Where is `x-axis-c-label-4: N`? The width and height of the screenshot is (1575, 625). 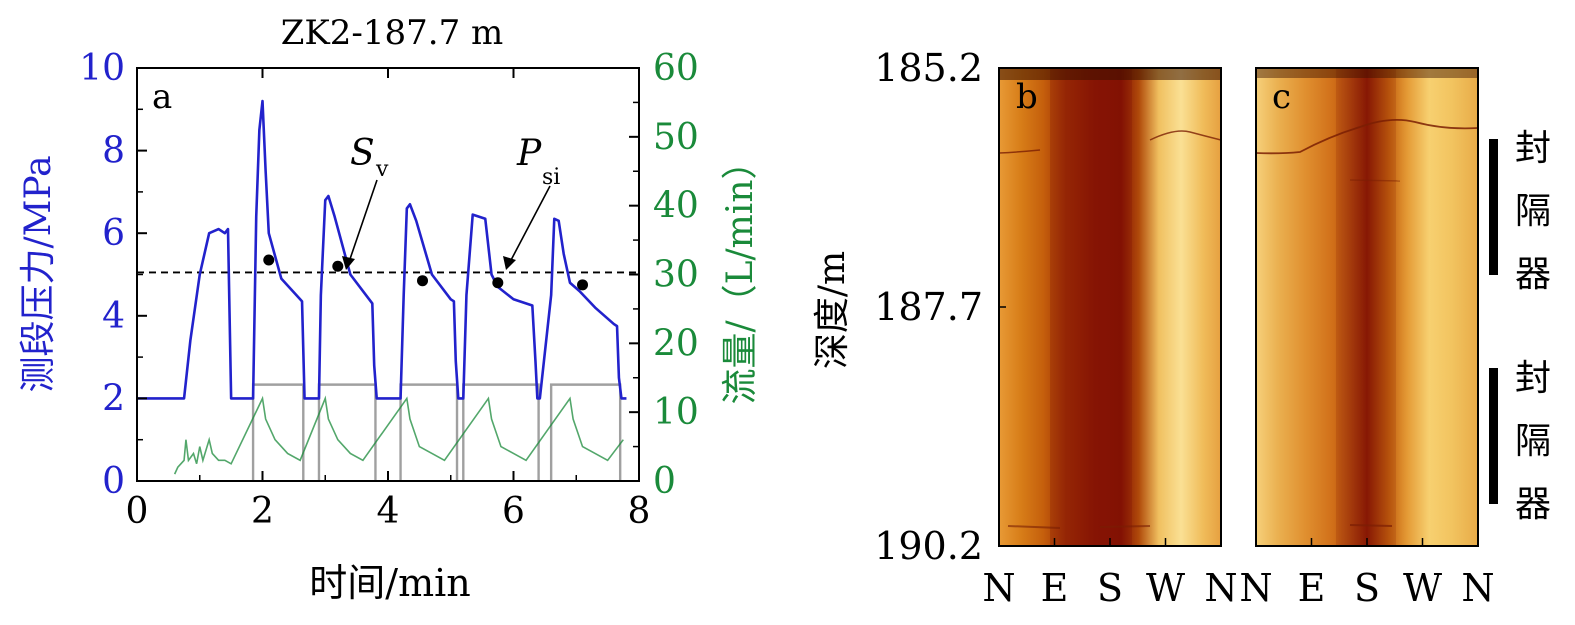 x-axis-c-label-4: N is located at coordinates (1477, 588).